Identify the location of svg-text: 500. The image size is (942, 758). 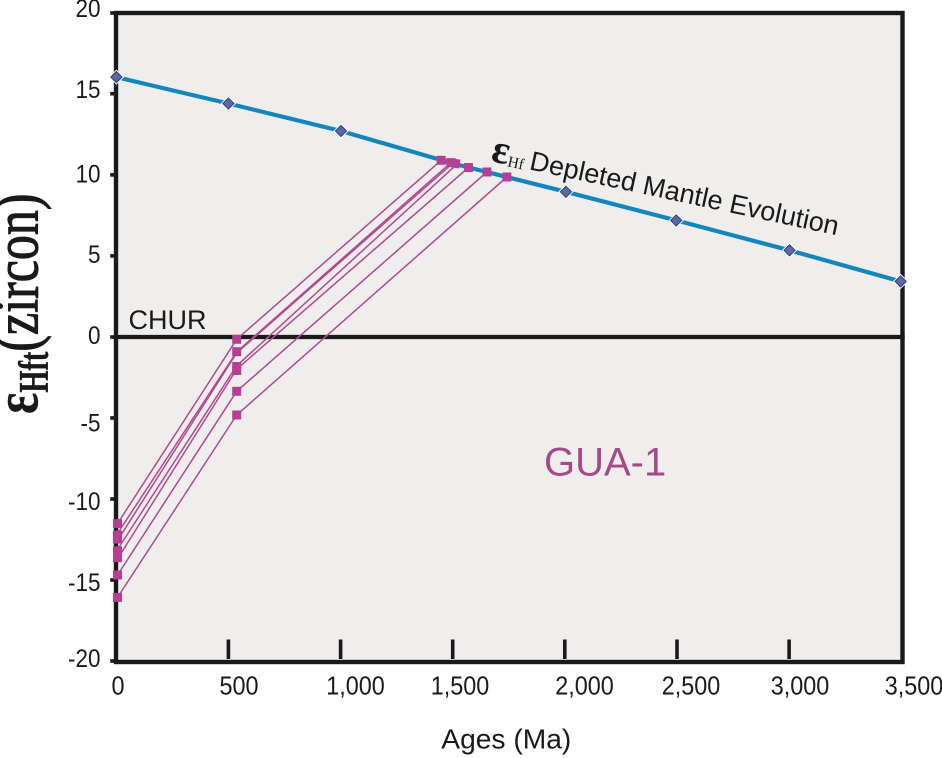
(238, 686).